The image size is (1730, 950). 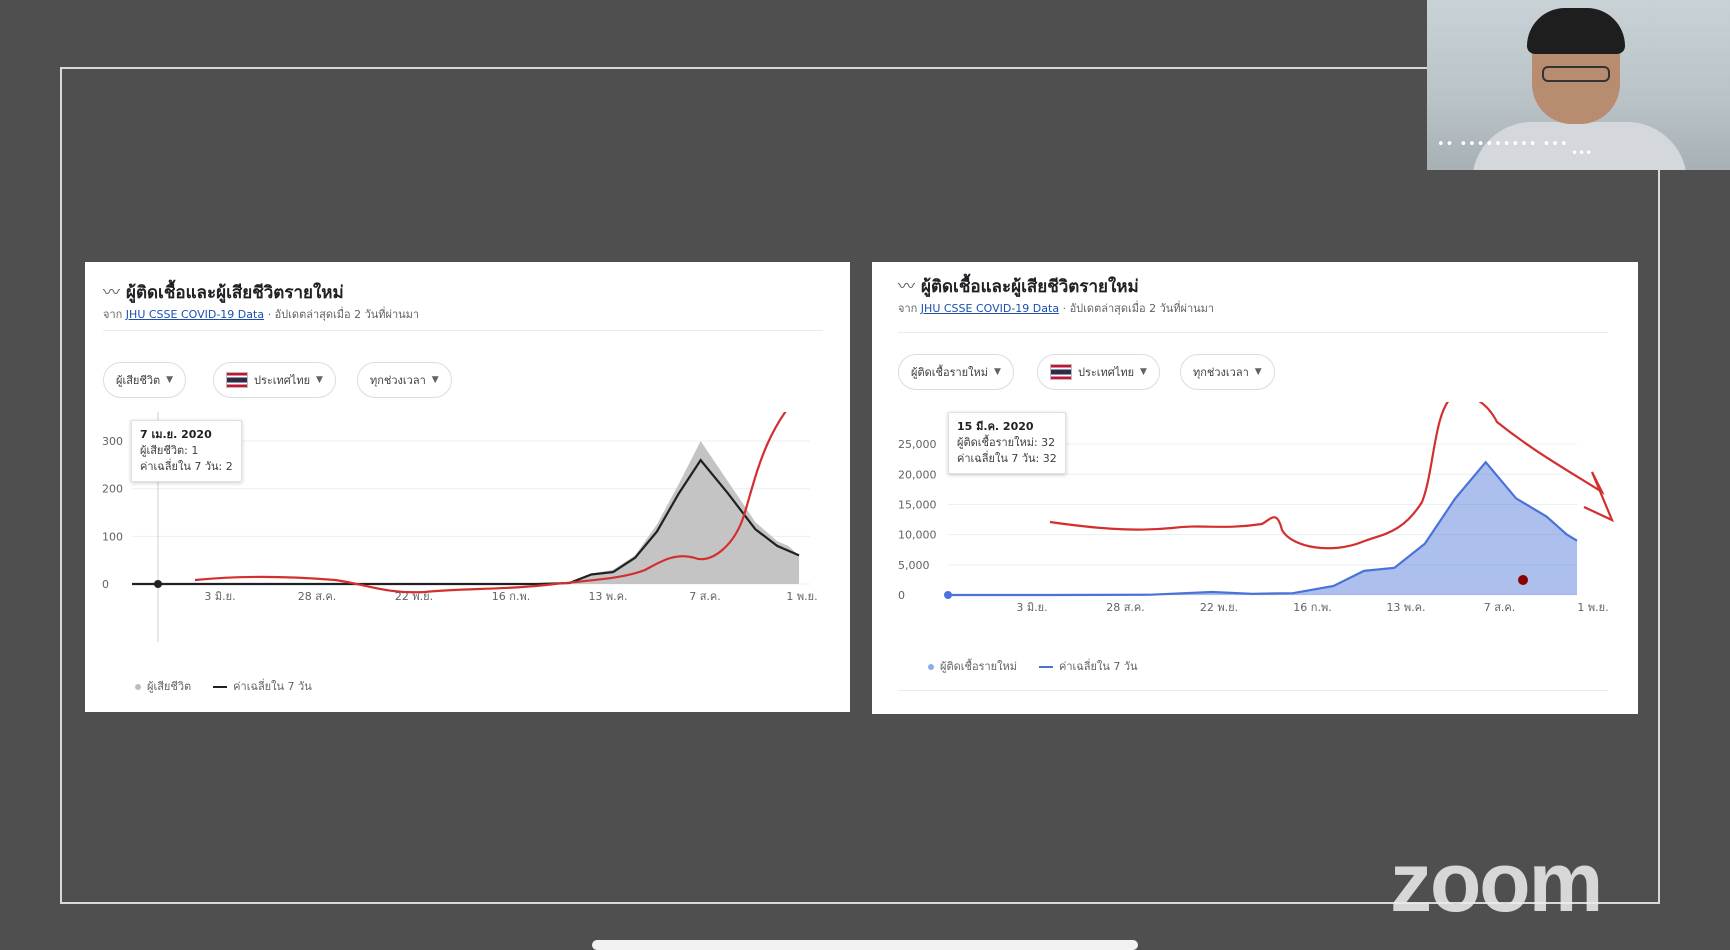 What do you see at coordinates (1576, 74) in the screenshot?
I see `participant-glasses` at bounding box center [1576, 74].